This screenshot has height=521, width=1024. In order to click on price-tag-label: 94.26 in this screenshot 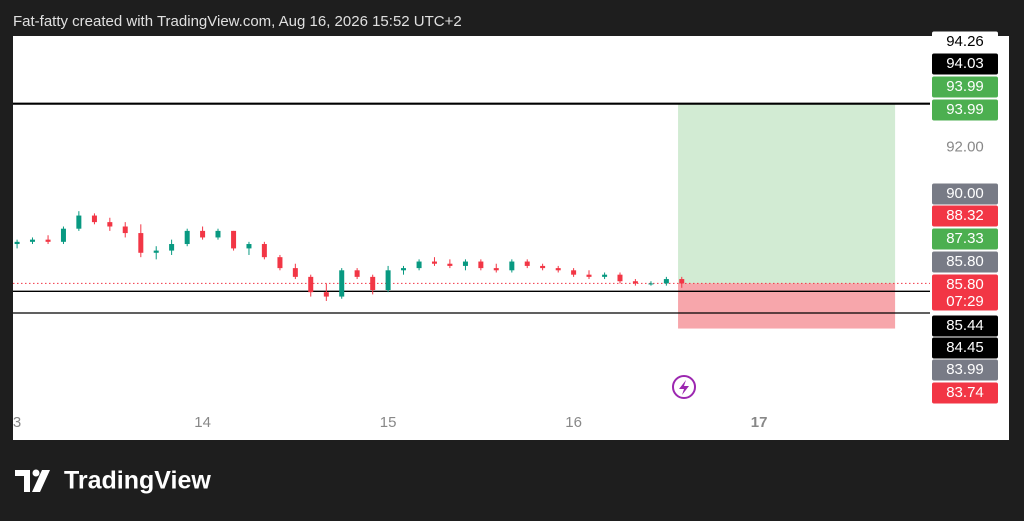, I will do `click(965, 41)`.